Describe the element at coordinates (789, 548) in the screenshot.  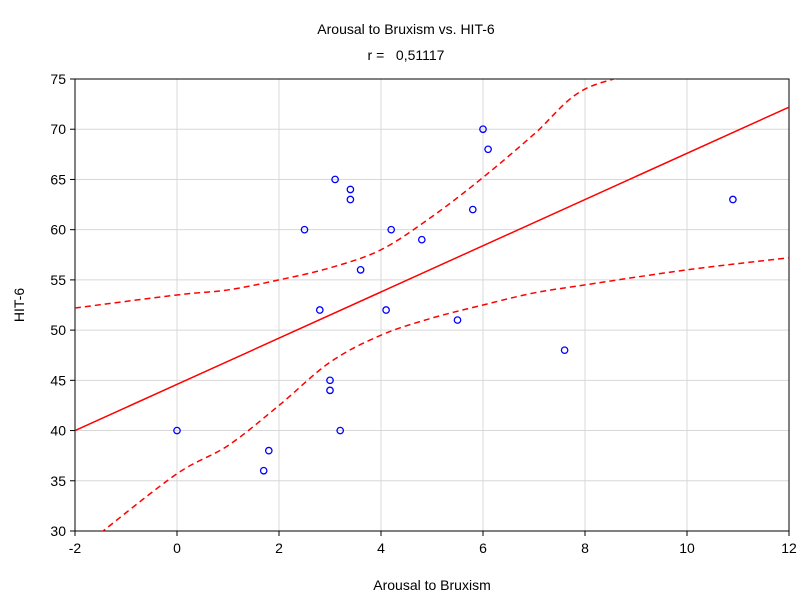
I see `x-tick-label: 12` at that location.